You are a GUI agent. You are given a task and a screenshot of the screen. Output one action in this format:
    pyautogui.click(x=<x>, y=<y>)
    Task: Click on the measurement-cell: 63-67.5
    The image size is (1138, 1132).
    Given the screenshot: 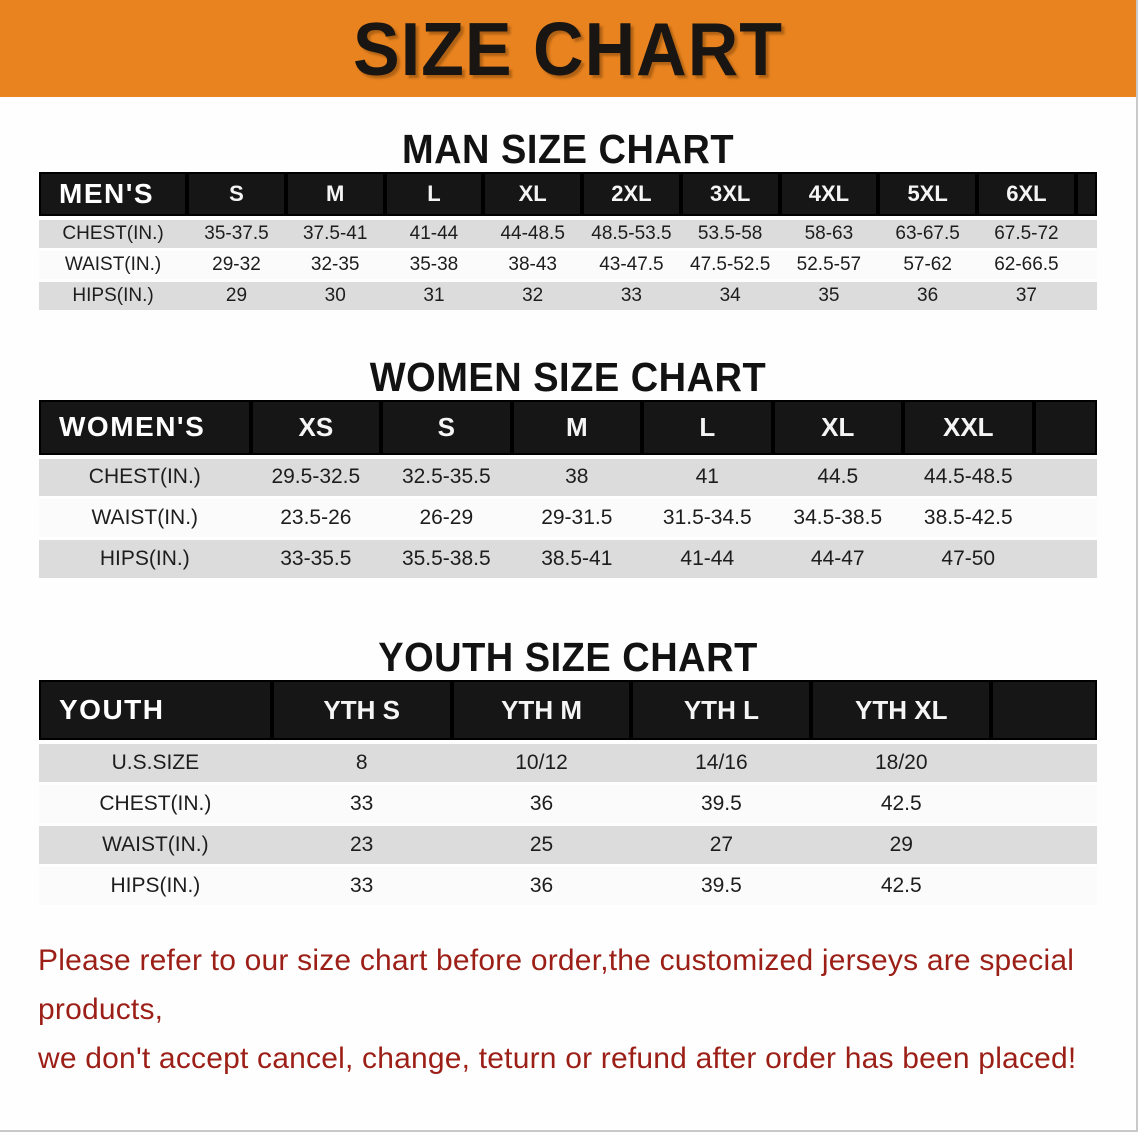 What is the action you would take?
    pyautogui.click(x=927, y=234)
    